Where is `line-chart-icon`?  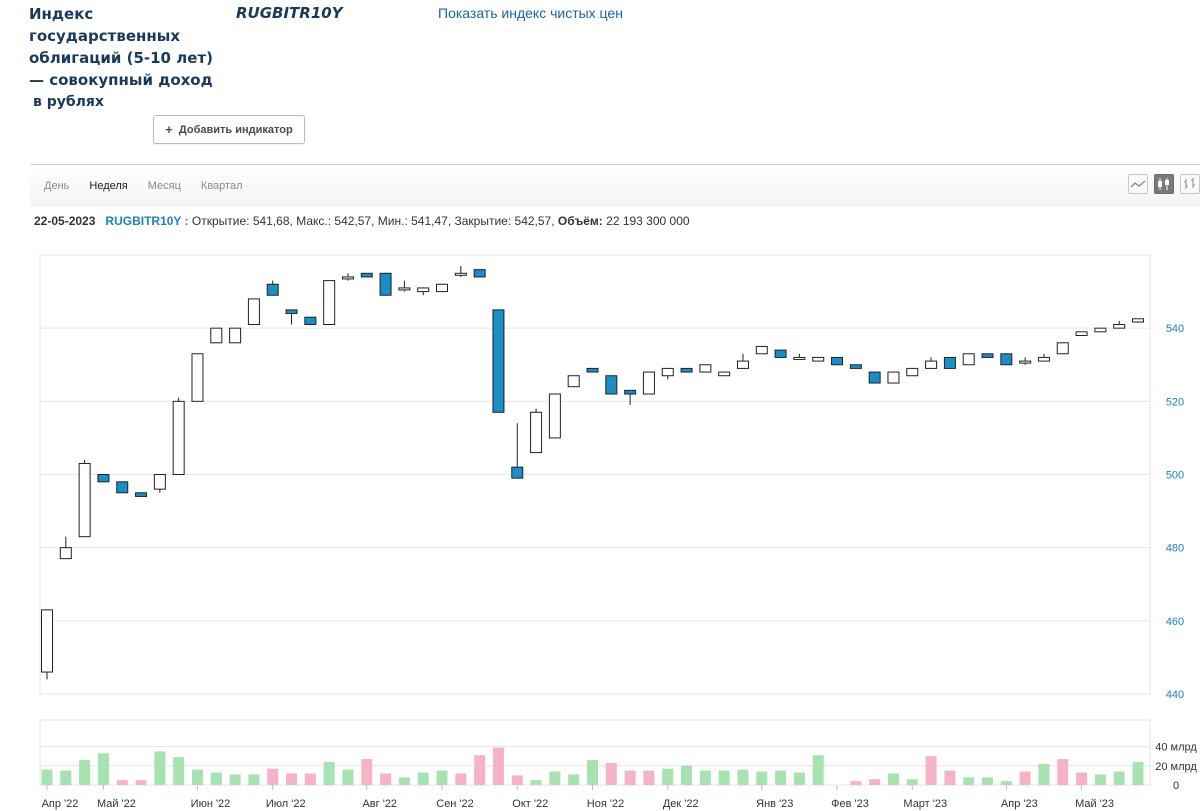
line-chart-icon is located at coordinates (1138, 184).